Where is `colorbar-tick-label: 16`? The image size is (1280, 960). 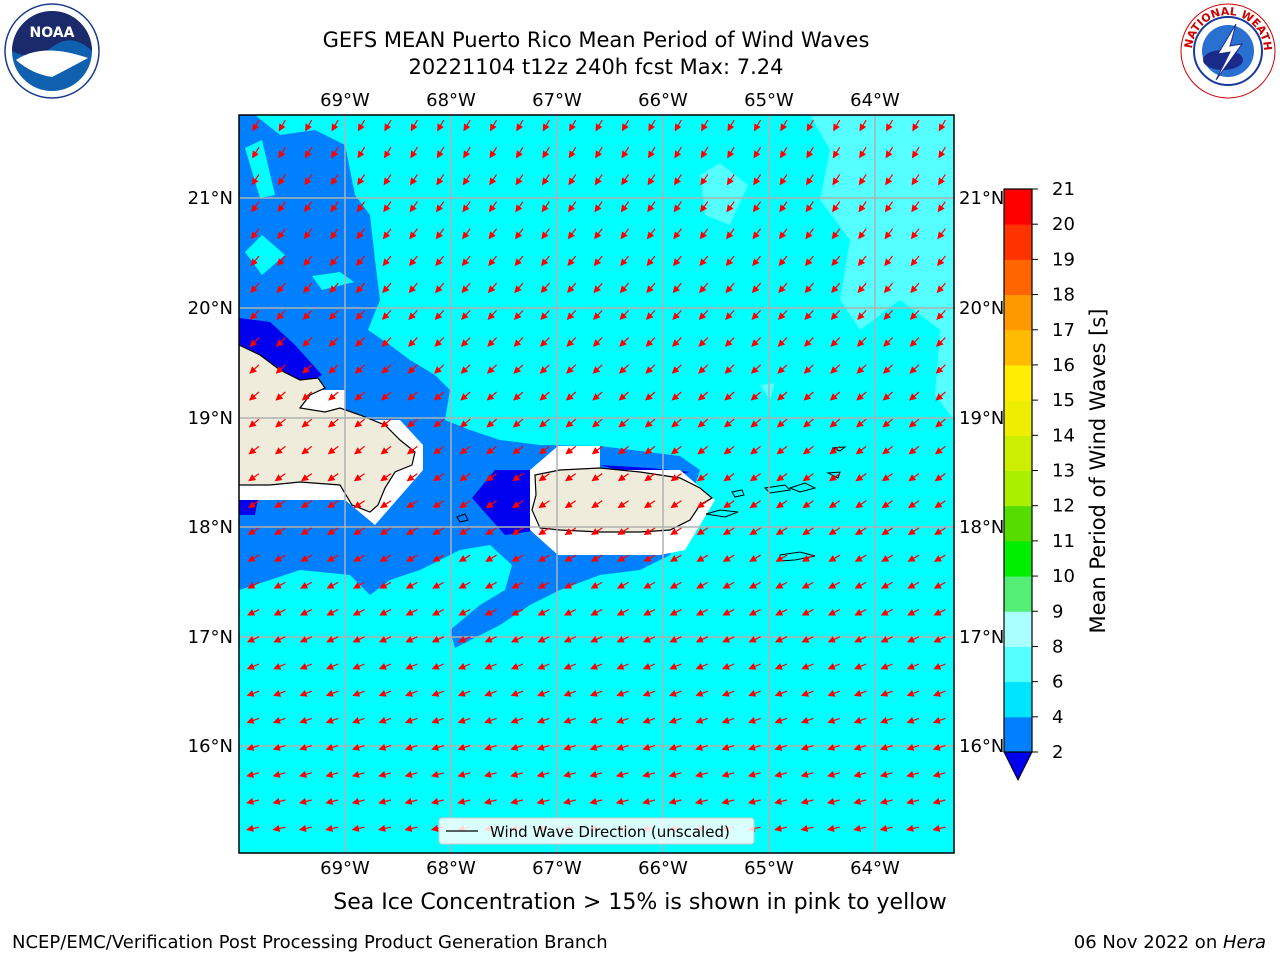 colorbar-tick-label: 16 is located at coordinates (1063, 365).